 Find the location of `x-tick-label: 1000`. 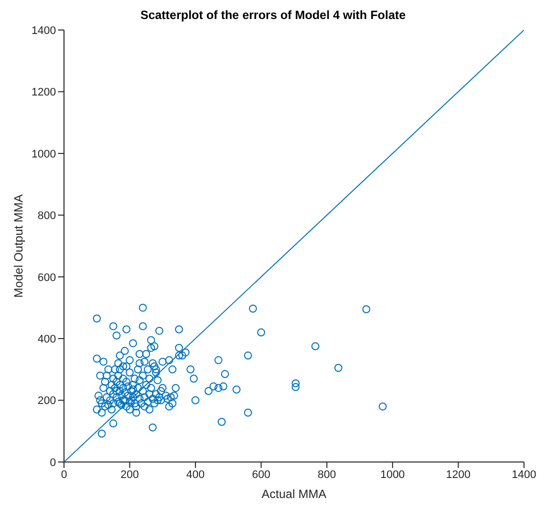

x-tick-label: 1000 is located at coordinates (392, 474).